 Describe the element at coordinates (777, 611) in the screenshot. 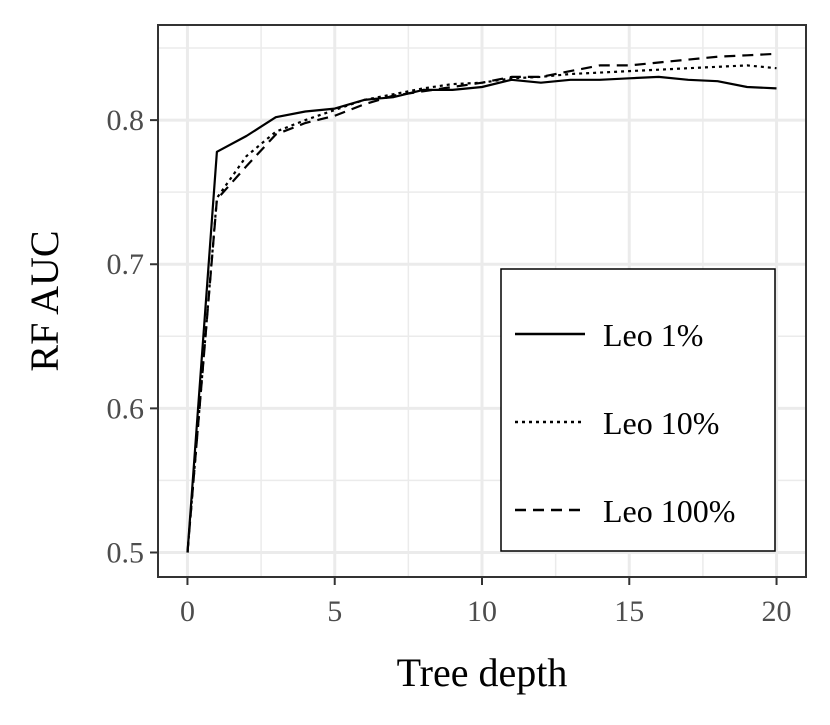

I see `x-tick-label: 20` at that location.